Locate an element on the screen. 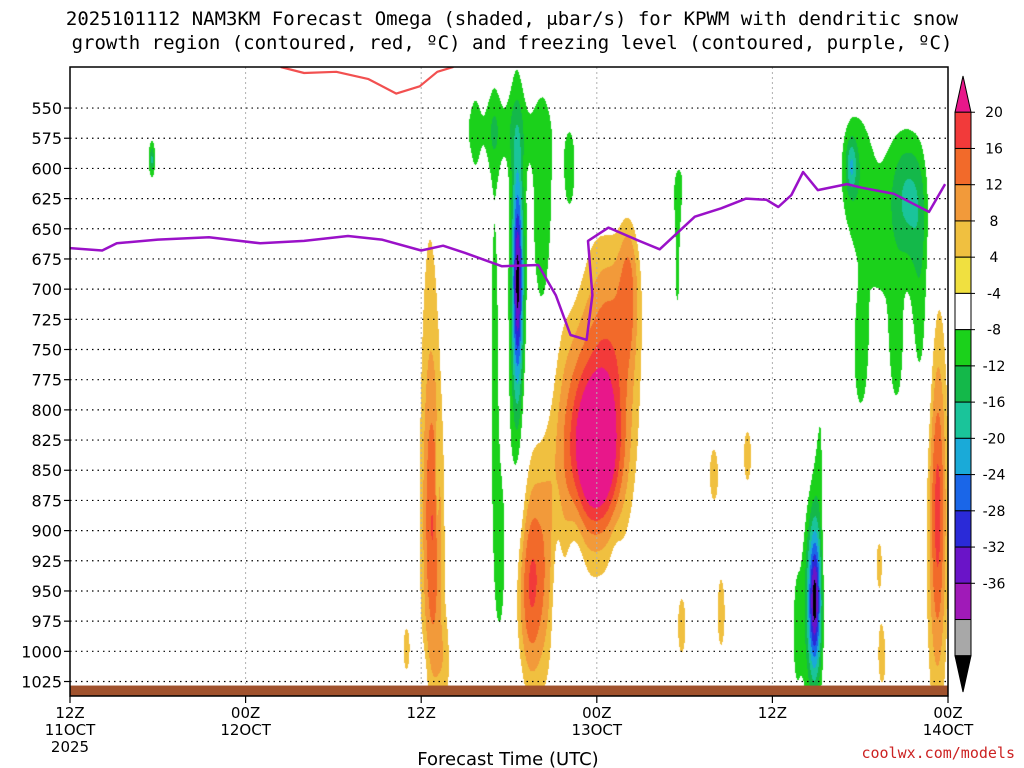 The height and width of the screenshot is (768, 1024). x-tick-date-60: 14OCT is located at coordinates (948, 730).